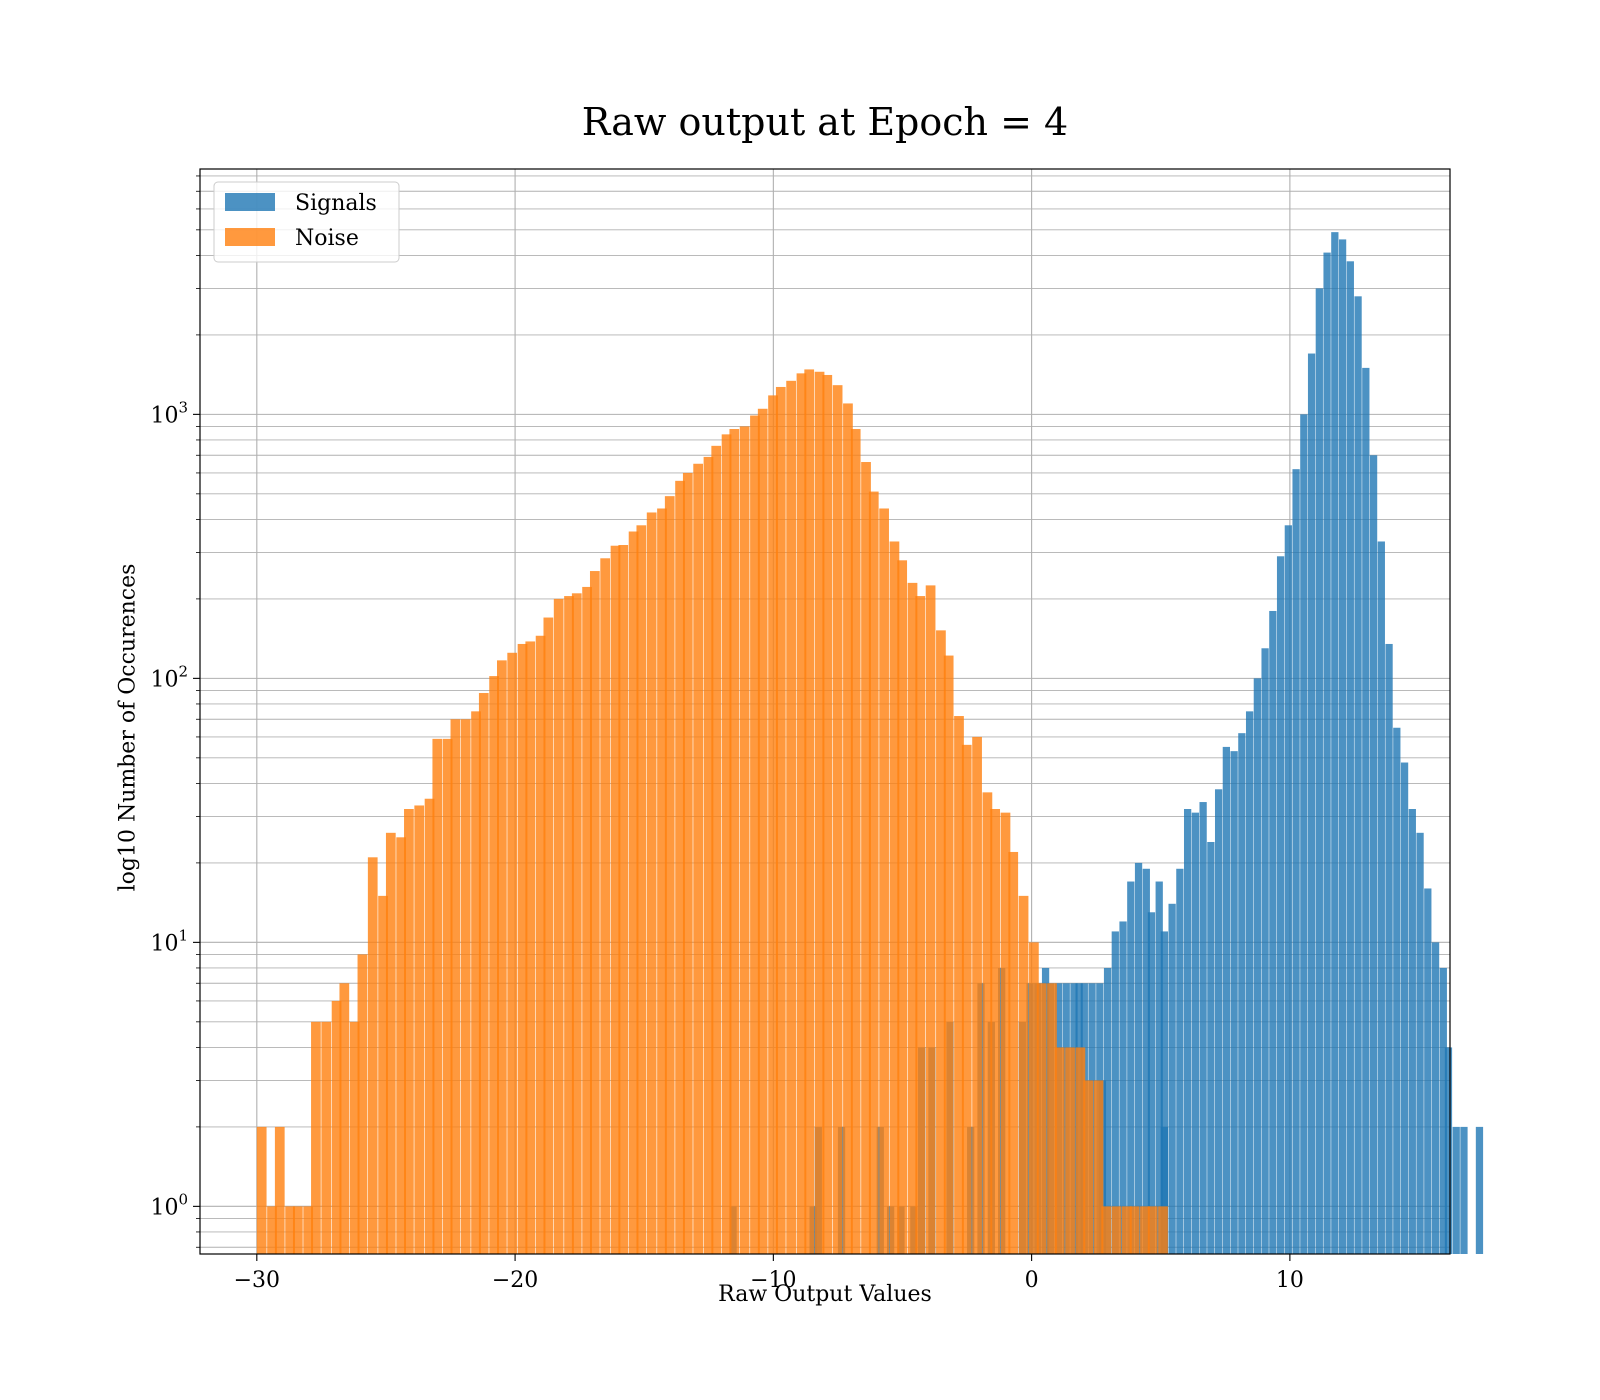  What do you see at coordinates (169, 677) in the screenshot?
I see `y-tick-label: 10²` at bounding box center [169, 677].